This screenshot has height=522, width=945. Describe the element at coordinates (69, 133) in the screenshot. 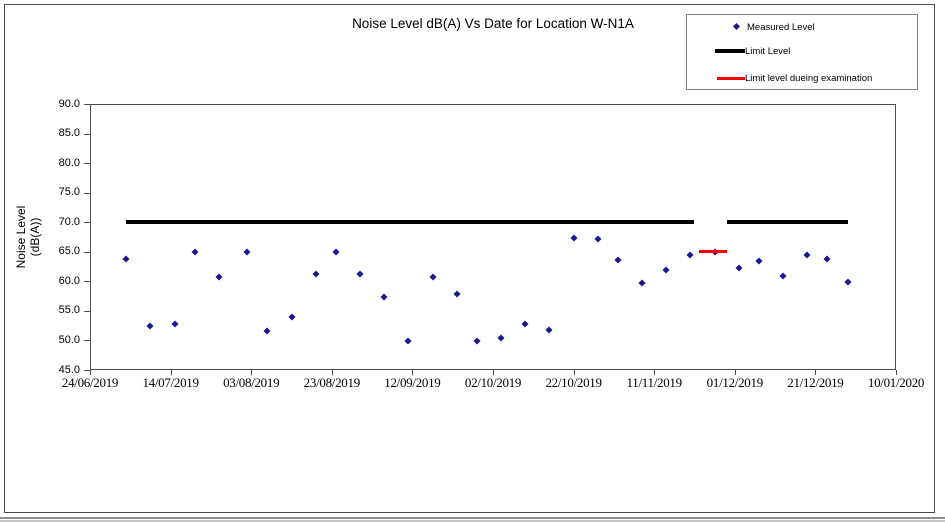

I see `y-axis-tick-label: 85.0` at that location.